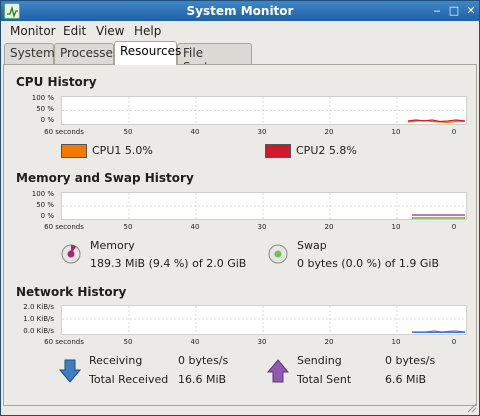 This screenshot has height=416, width=480. What do you see at coordinates (45, 109) in the screenshot?
I see `cpu-ytick: 50 %` at bounding box center [45, 109].